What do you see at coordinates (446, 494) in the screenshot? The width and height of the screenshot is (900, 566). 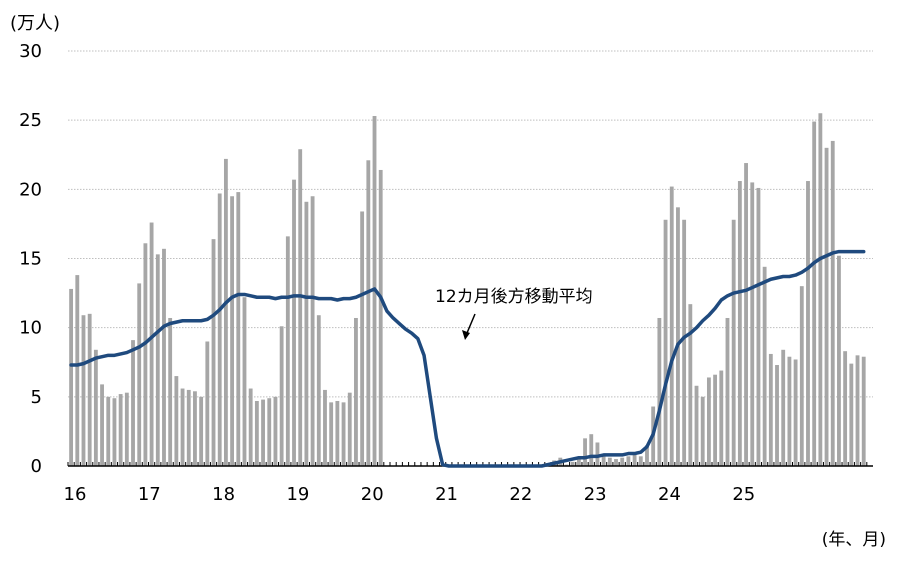 I see `x-tick-label: 21` at bounding box center [446, 494].